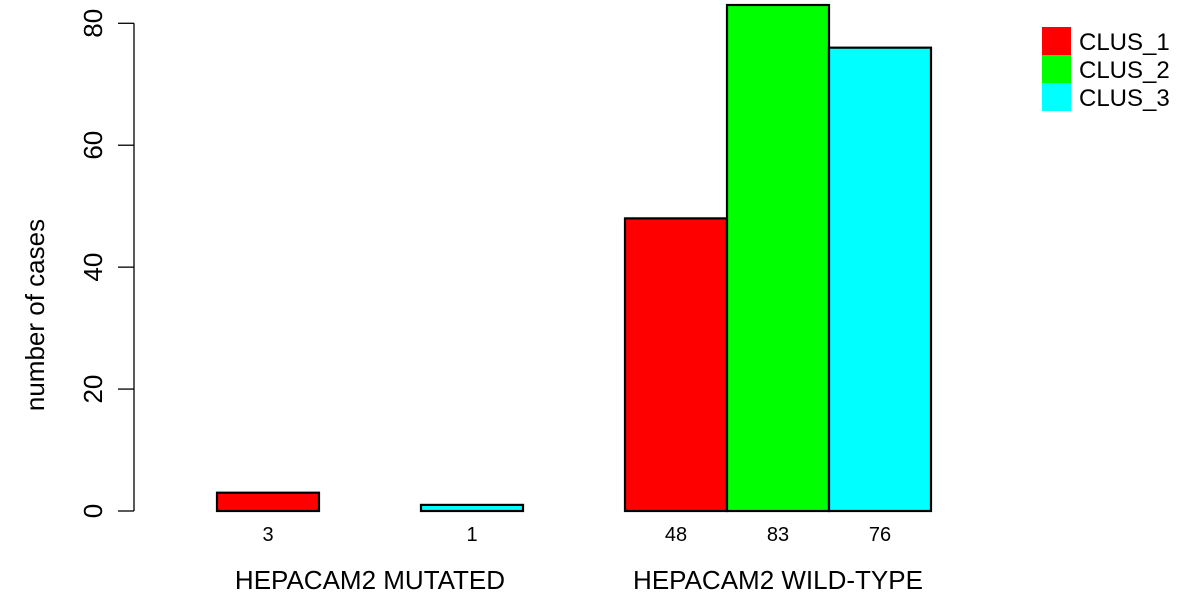  I want to click on legend-label: CLUS_2, so click(1124, 70).